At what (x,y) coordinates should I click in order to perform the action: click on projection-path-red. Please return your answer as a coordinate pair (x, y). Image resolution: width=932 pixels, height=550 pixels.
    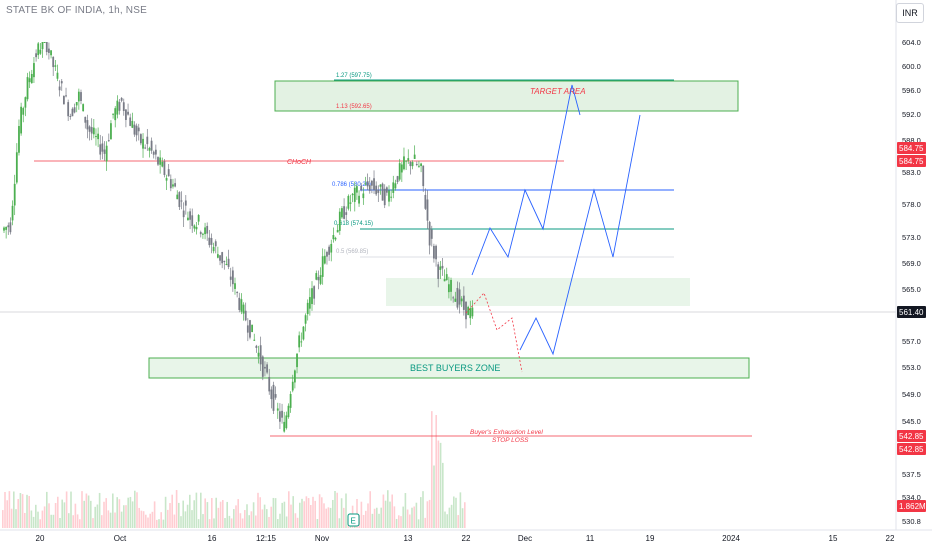
    Looking at the image, I should click on (494, 332).